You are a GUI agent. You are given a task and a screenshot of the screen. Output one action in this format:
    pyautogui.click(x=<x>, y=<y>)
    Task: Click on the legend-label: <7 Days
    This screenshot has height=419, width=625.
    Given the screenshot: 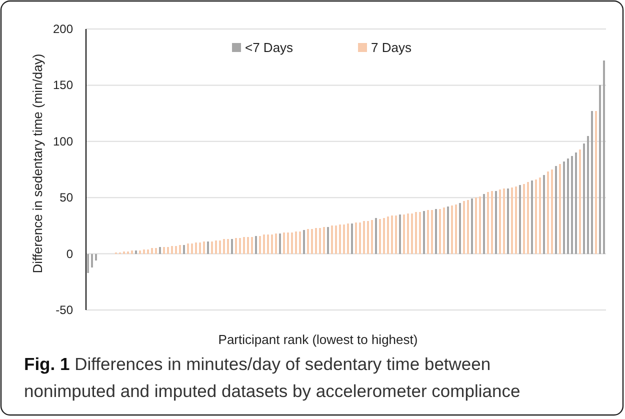 What is the action you would take?
    pyautogui.click(x=269, y=47)
    